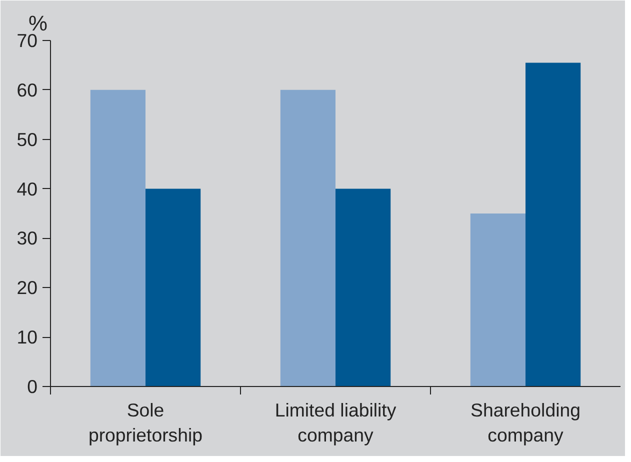 The image size is (631, 462). I want to click on y-tick-label: 40, so click(27, 189).